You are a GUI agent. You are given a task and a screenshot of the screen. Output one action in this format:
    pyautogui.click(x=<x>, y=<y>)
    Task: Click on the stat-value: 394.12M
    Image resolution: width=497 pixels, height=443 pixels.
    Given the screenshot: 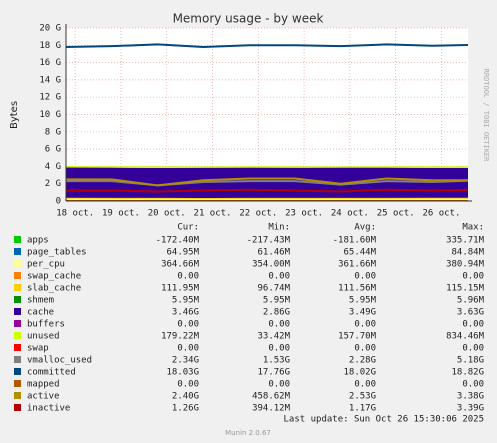 What is the action you would take?
    pyautogui.click(x=271, y=409)
    